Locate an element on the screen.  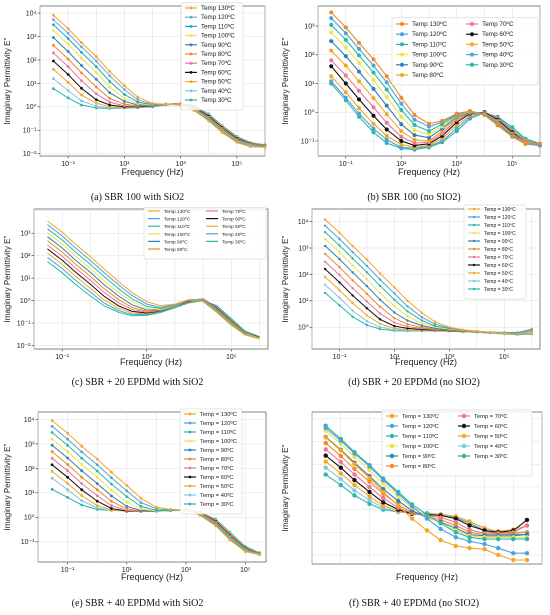
caption-b: (b) SBR 100 (no SIO2) is located at coordinates (414, 197).